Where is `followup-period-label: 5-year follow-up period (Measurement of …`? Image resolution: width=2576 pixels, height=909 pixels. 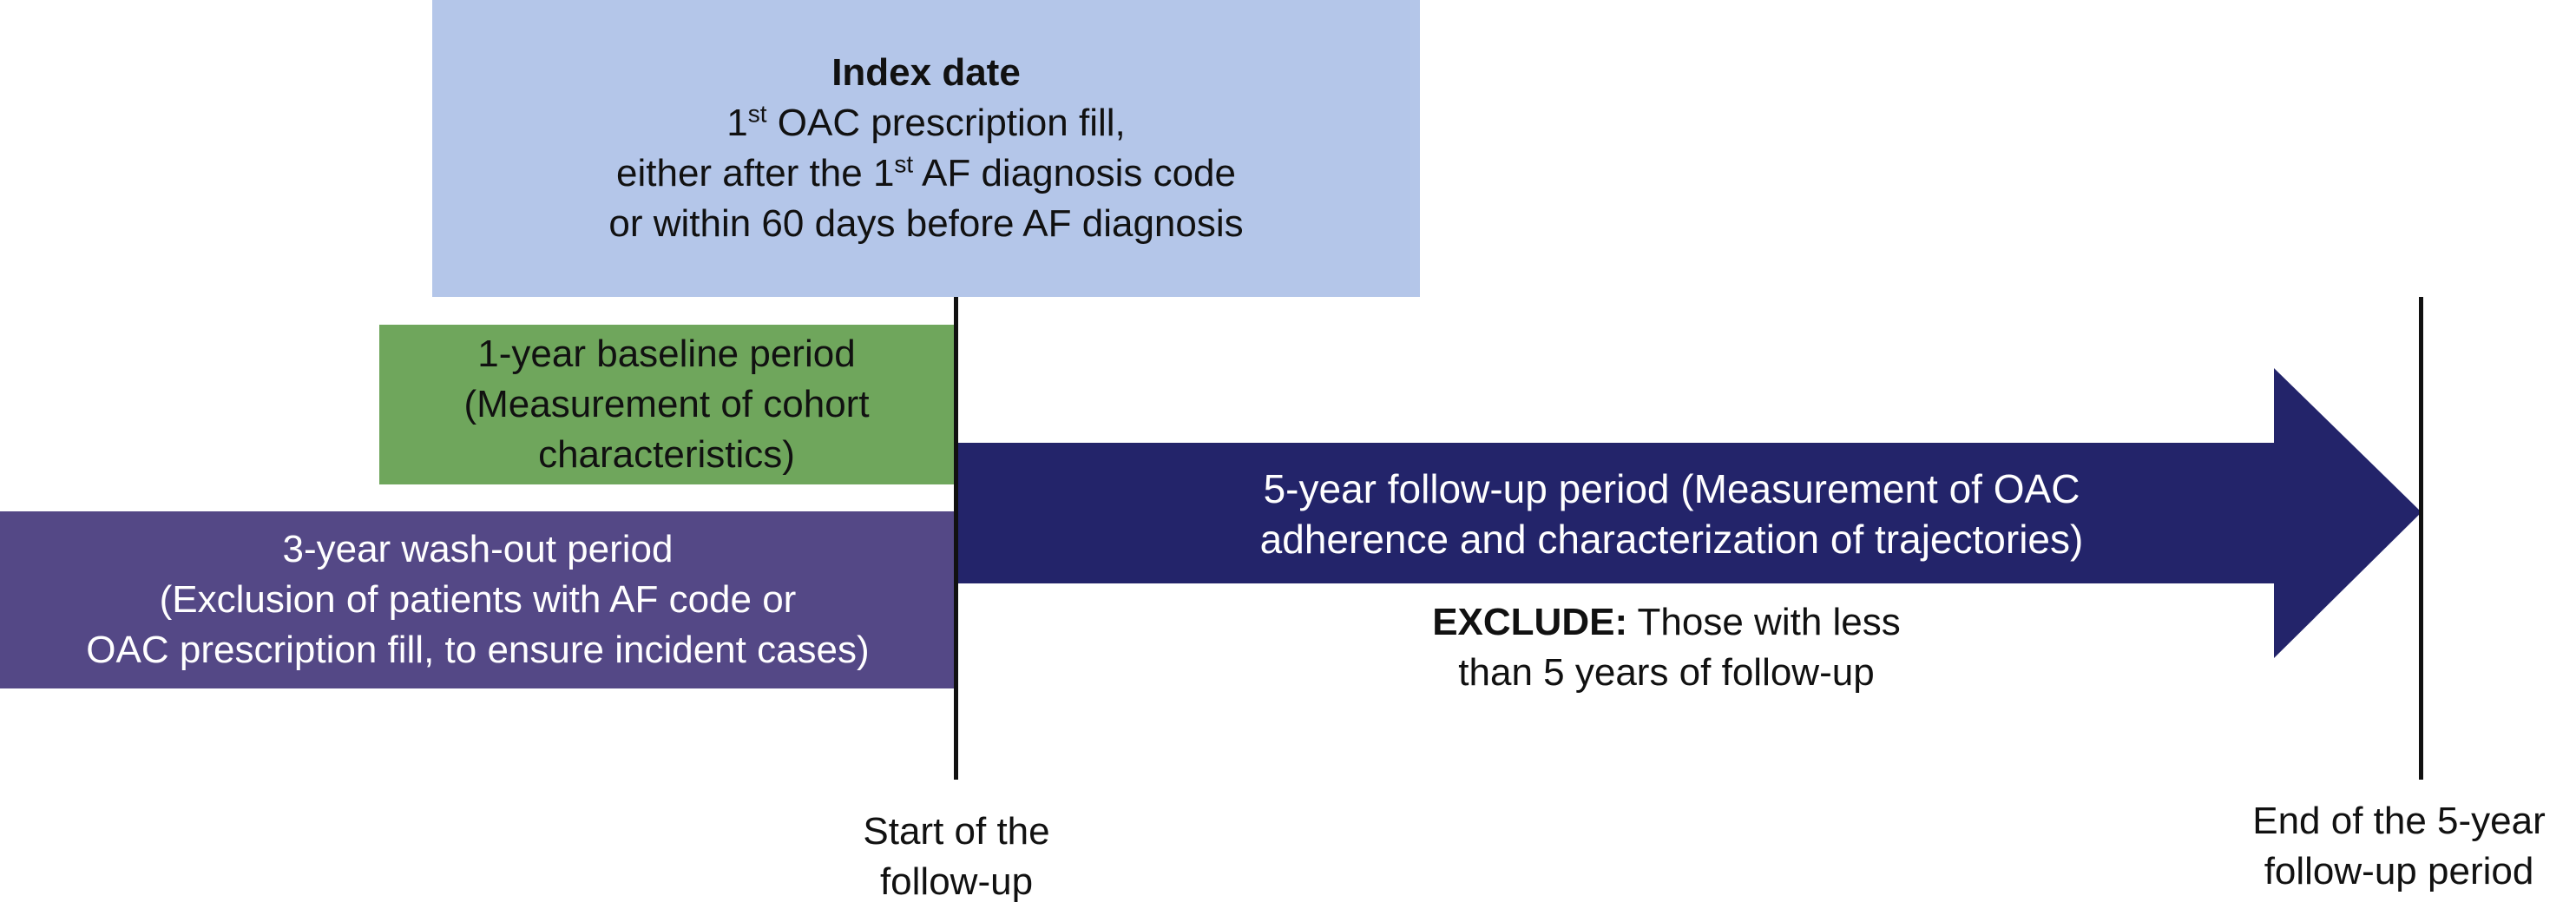
followup-period-label: 5-year follow-up period (Measurement of … is located at coordinates (1672, 514).